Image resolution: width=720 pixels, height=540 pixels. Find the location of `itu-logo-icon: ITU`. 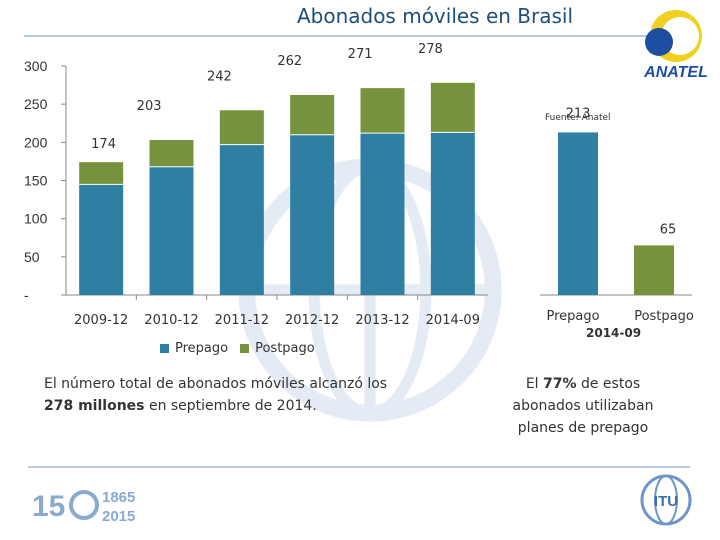

itu-logo-icon: ITU is located at coordinates (666, 500).